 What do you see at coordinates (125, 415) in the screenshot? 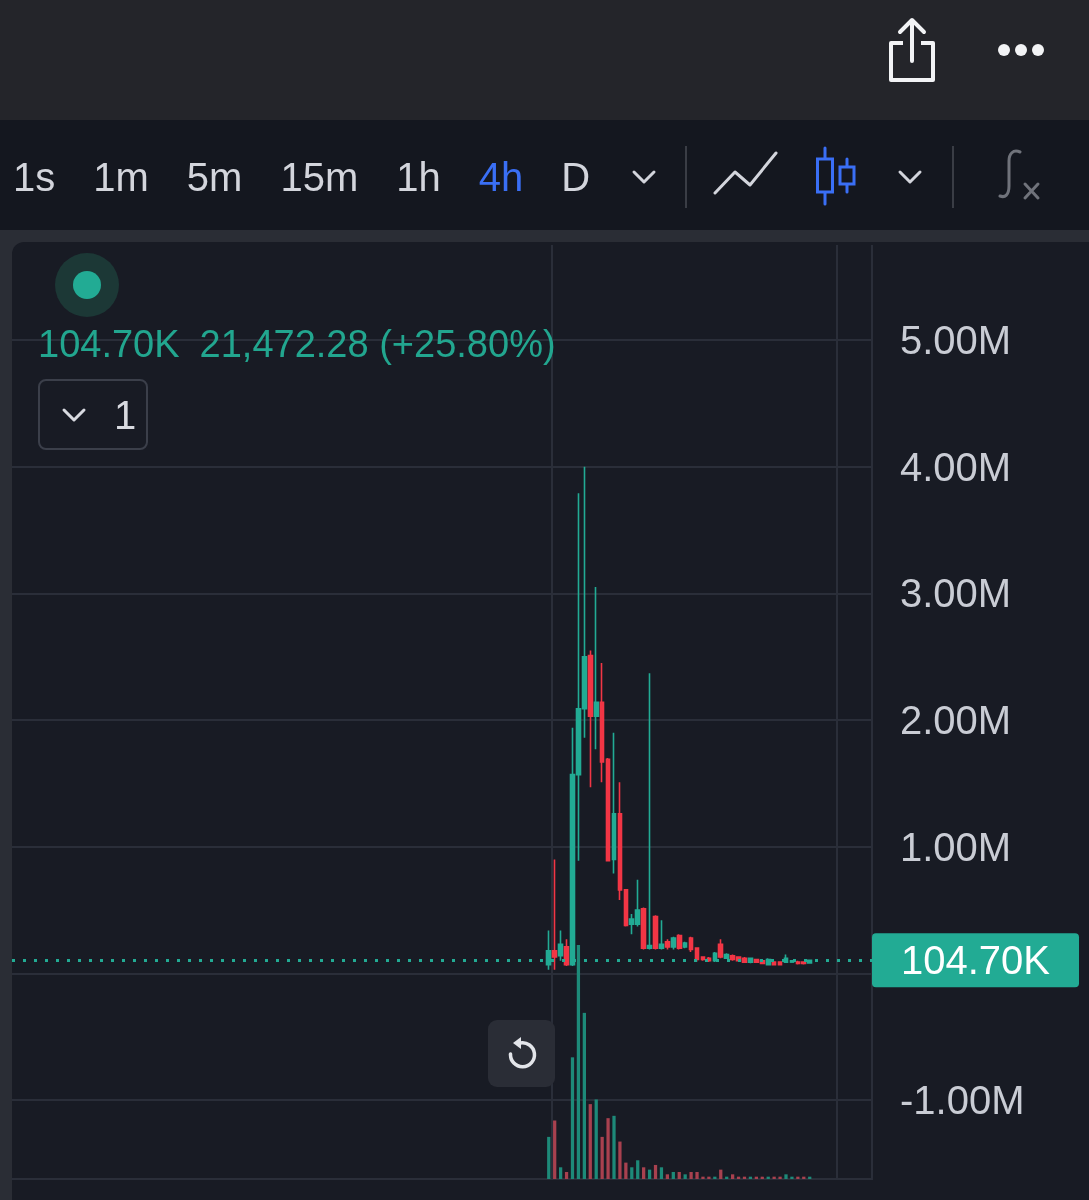
I see `annotation: 1` at bounding box center [125, 415].